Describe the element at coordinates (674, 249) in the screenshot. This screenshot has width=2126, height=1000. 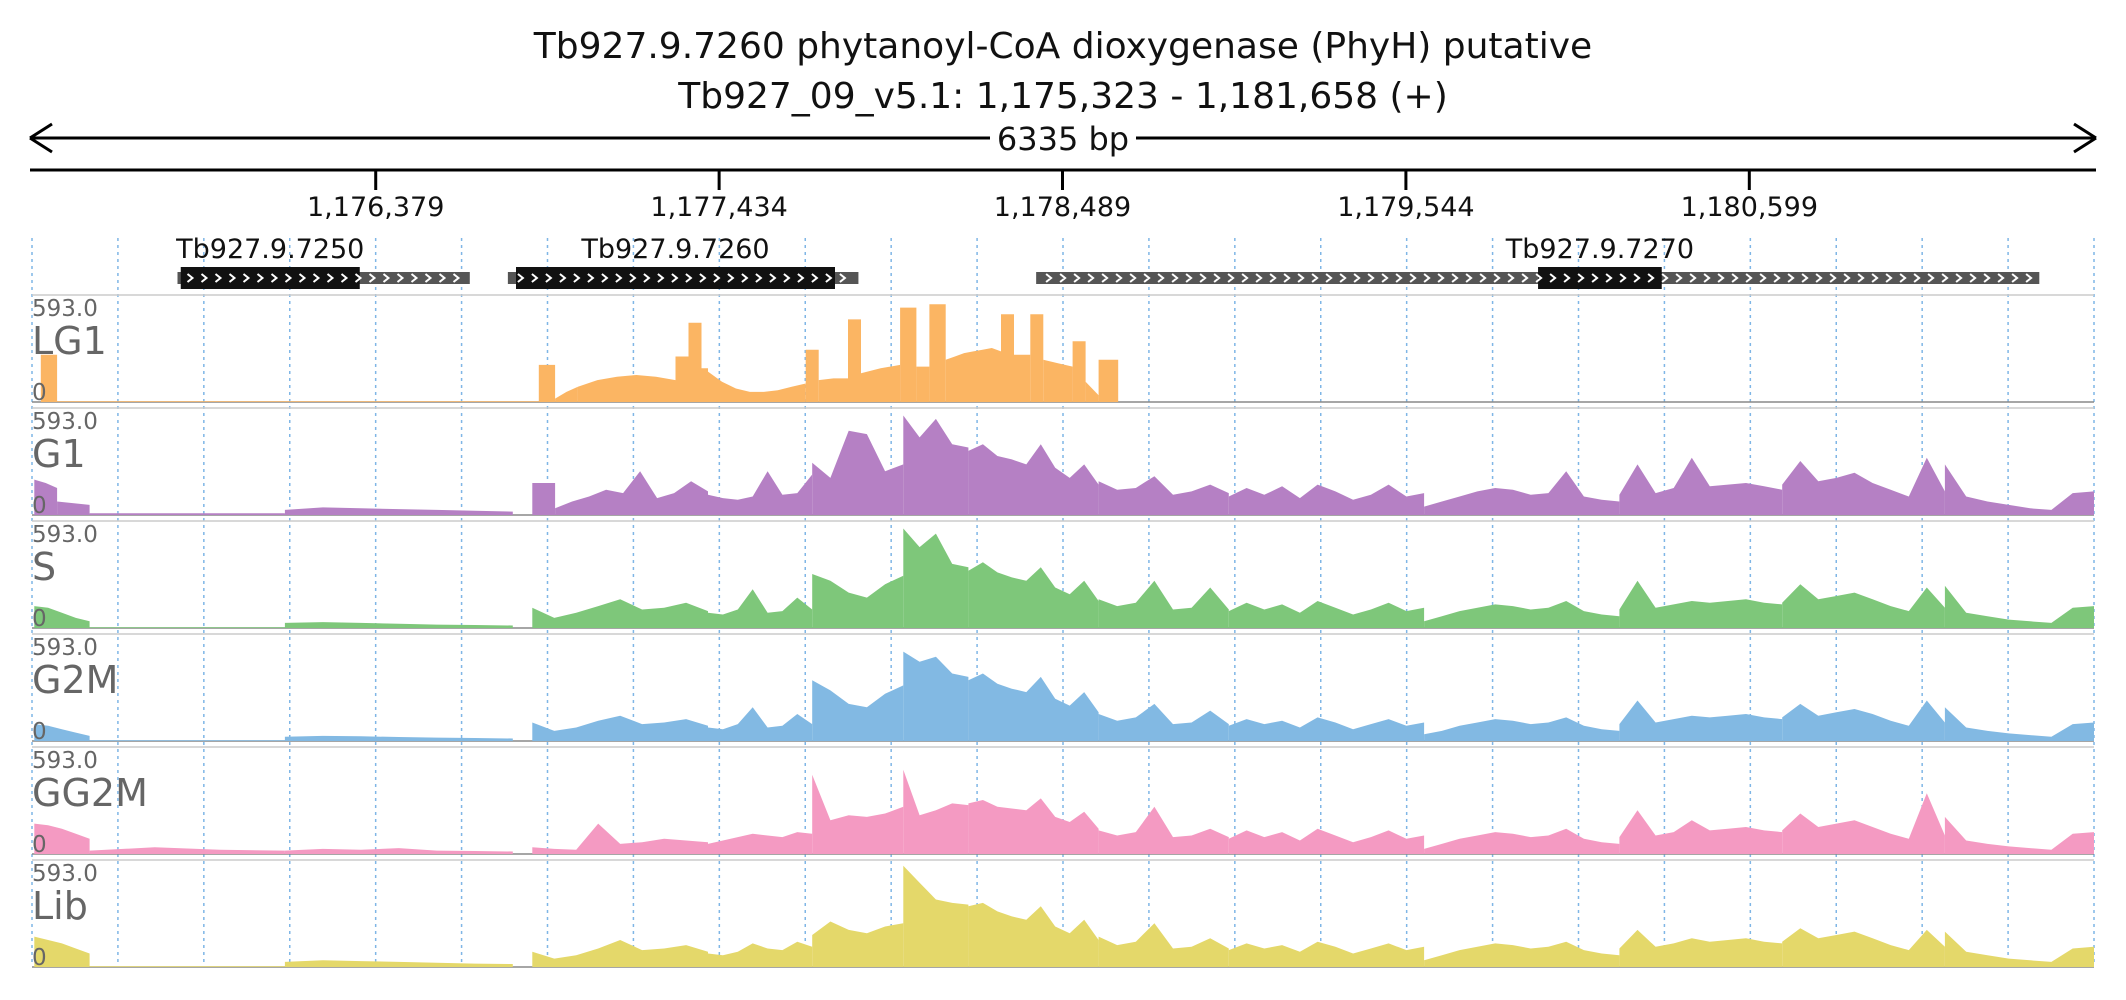
I see `gene-label-1: Tb927.9.7260` at that location.